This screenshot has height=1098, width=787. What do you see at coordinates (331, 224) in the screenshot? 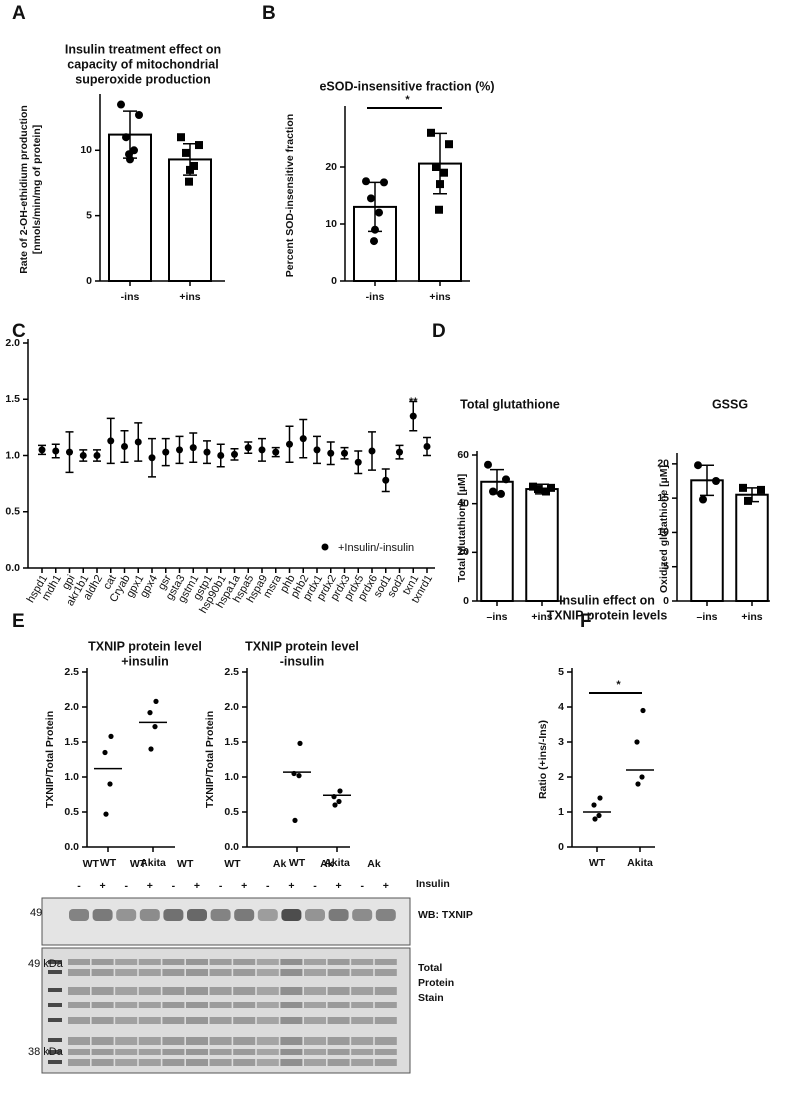
I see `y-tick-label: 10` at bounding box center [331, 224].